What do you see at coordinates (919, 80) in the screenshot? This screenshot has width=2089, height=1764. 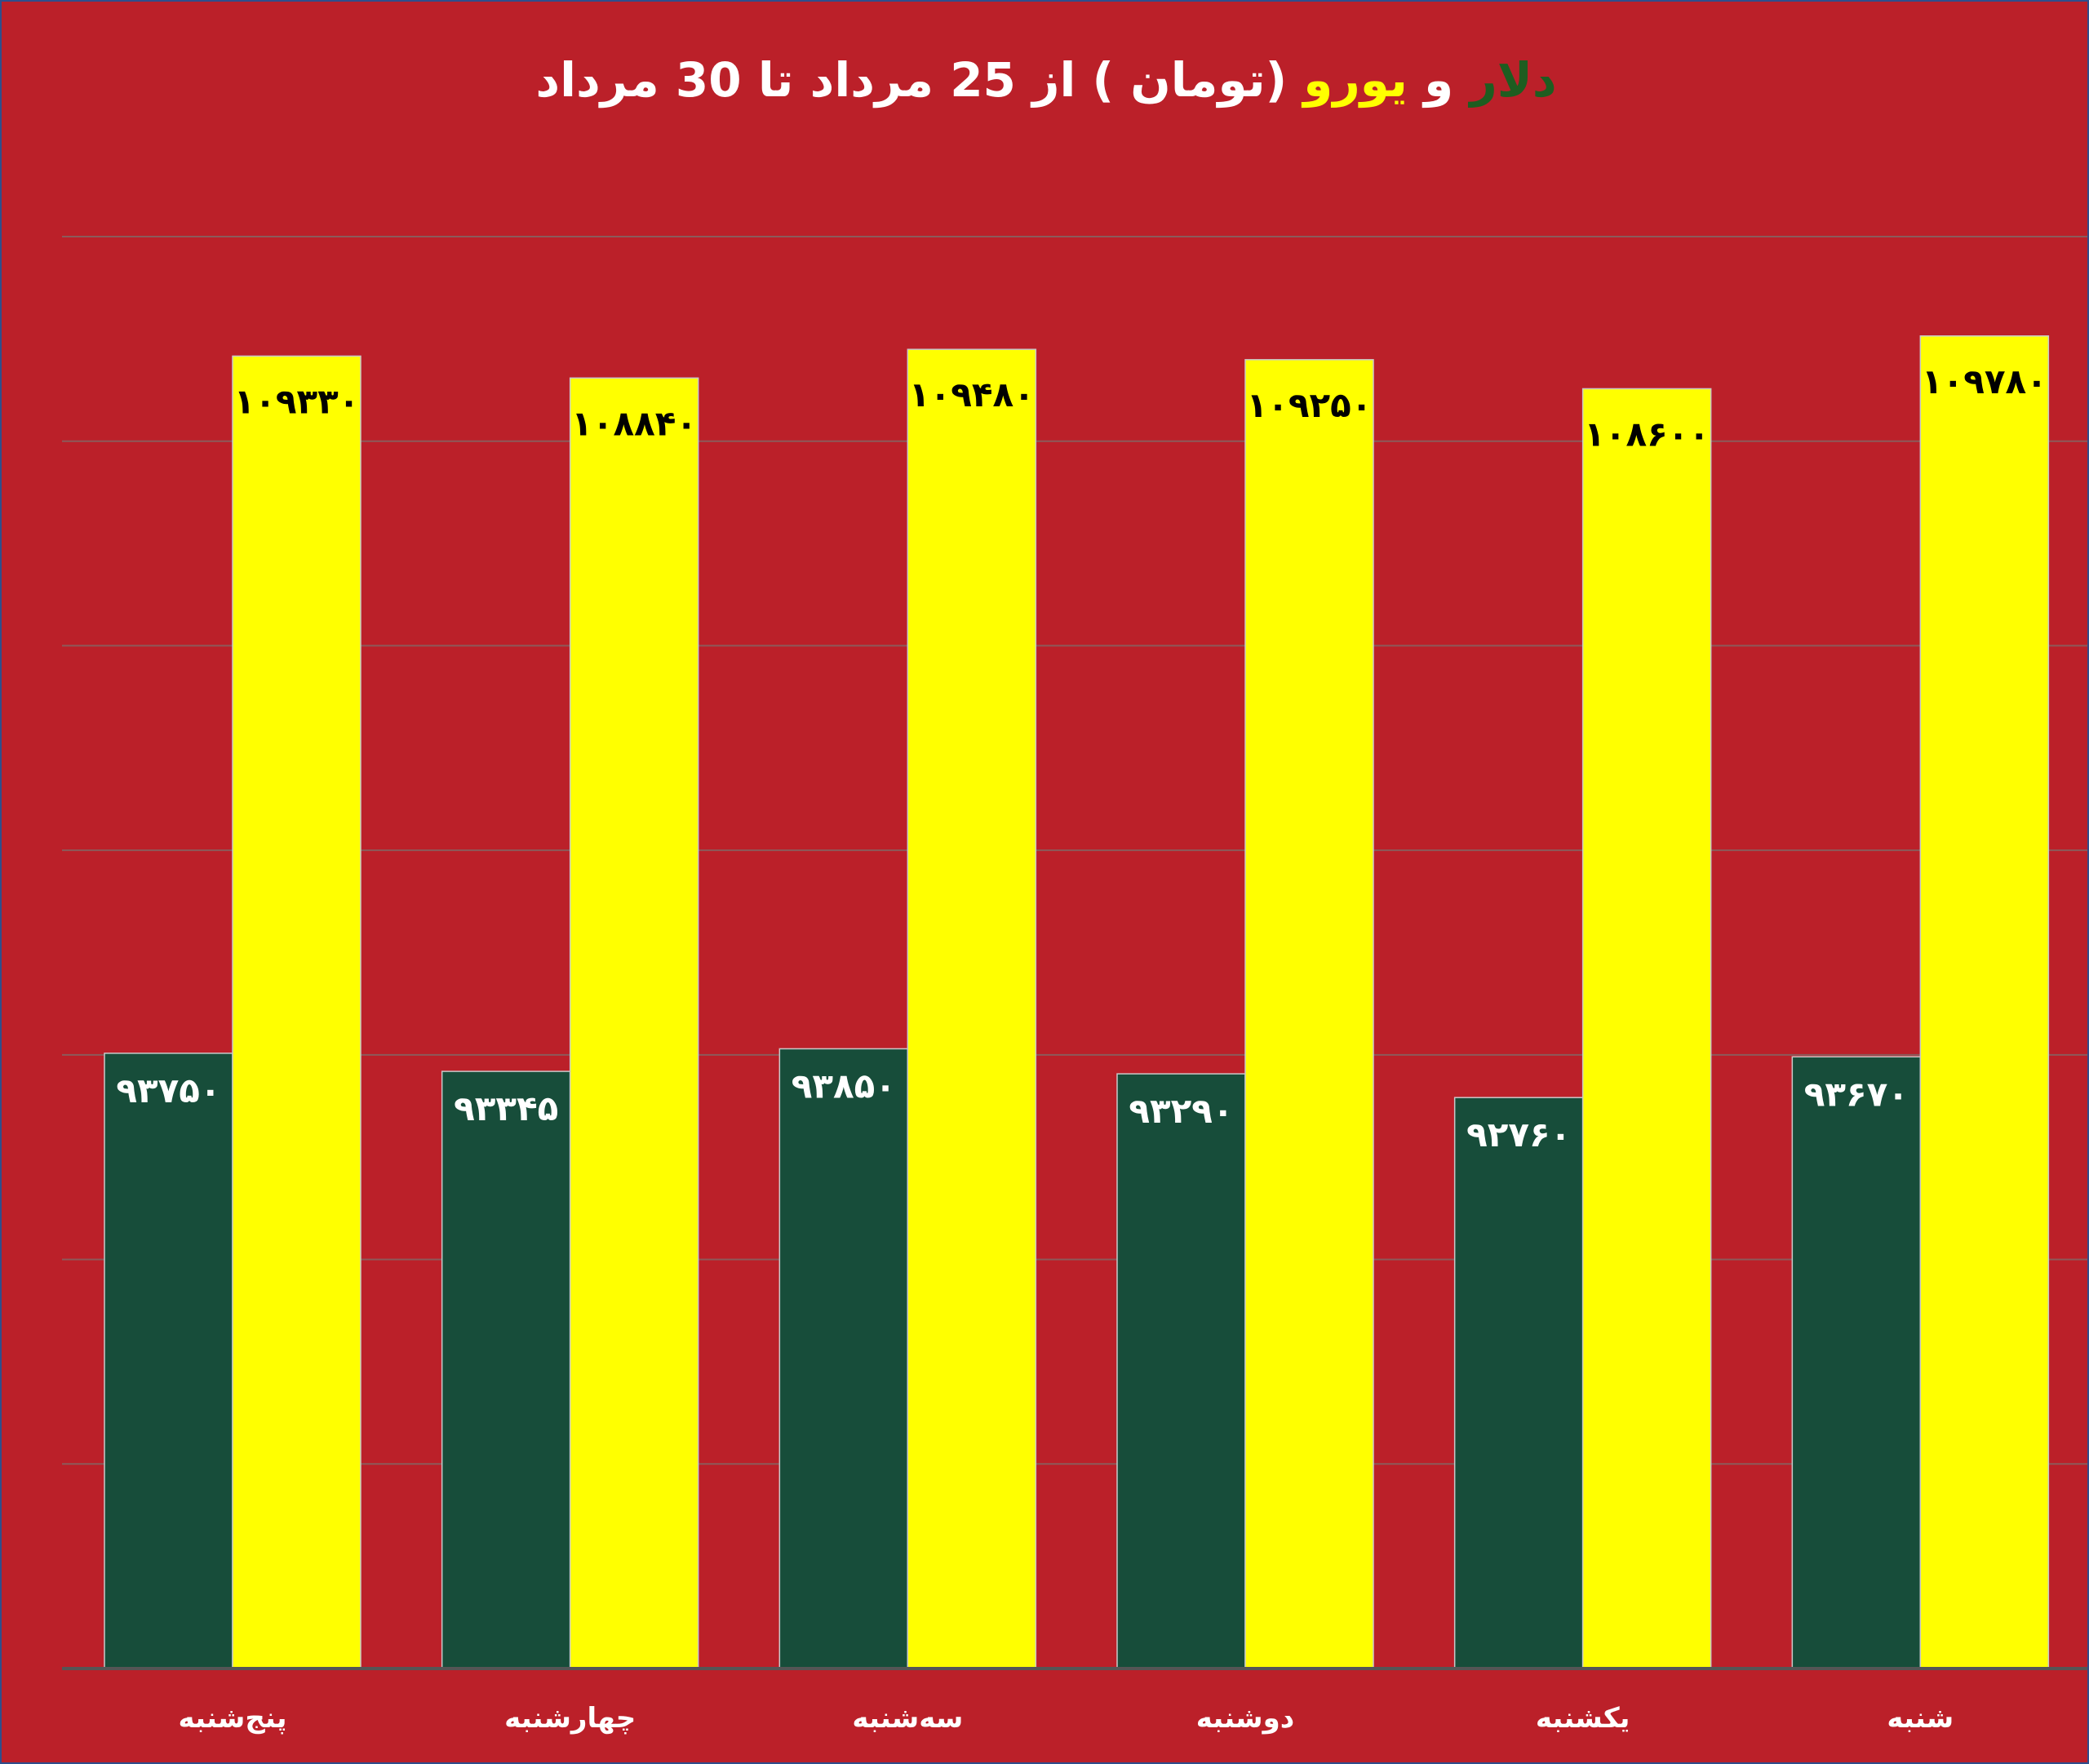 I see `title-rest: (تومان ) از 25 مرداد تا 30 مرداد` at bounding box center [919, 80].